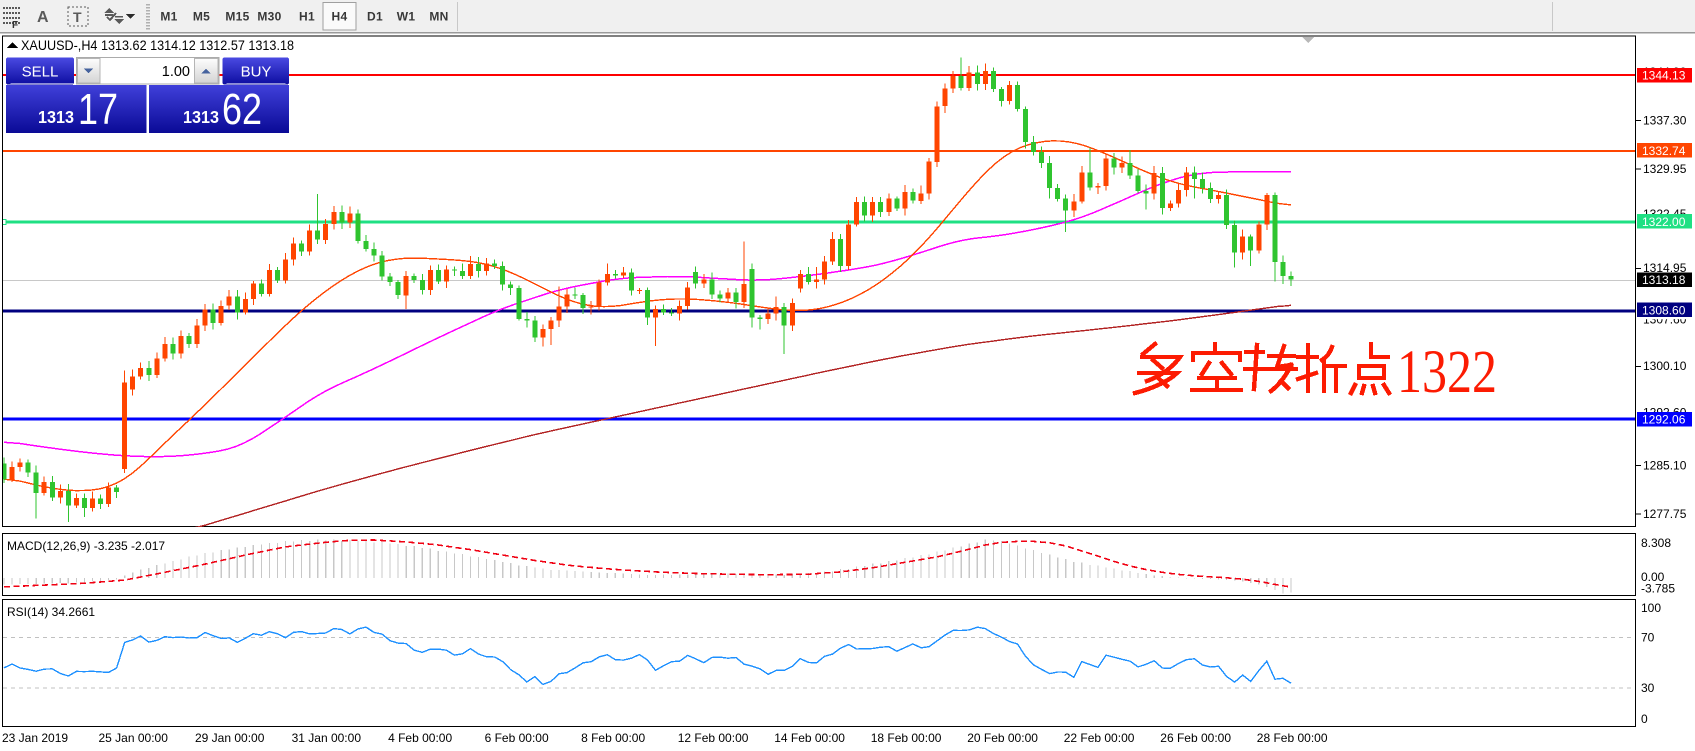 Image resolution: width=1695 pixels, height=751 pixels. I want to click on svg-text: 1344.13, so click(1664, 76).